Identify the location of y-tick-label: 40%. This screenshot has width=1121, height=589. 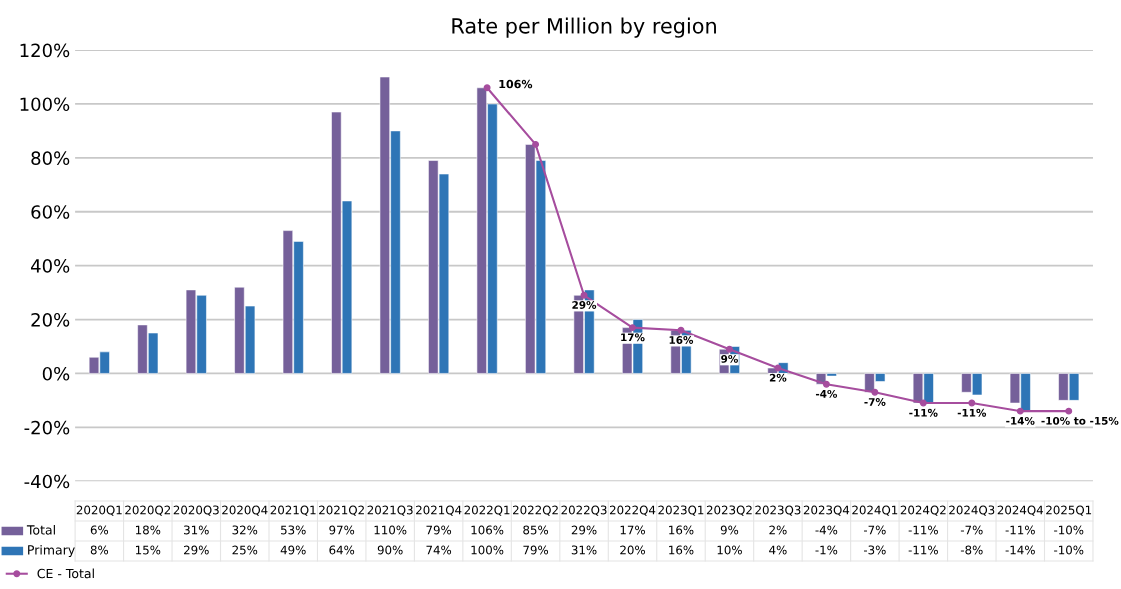
(50, 266).